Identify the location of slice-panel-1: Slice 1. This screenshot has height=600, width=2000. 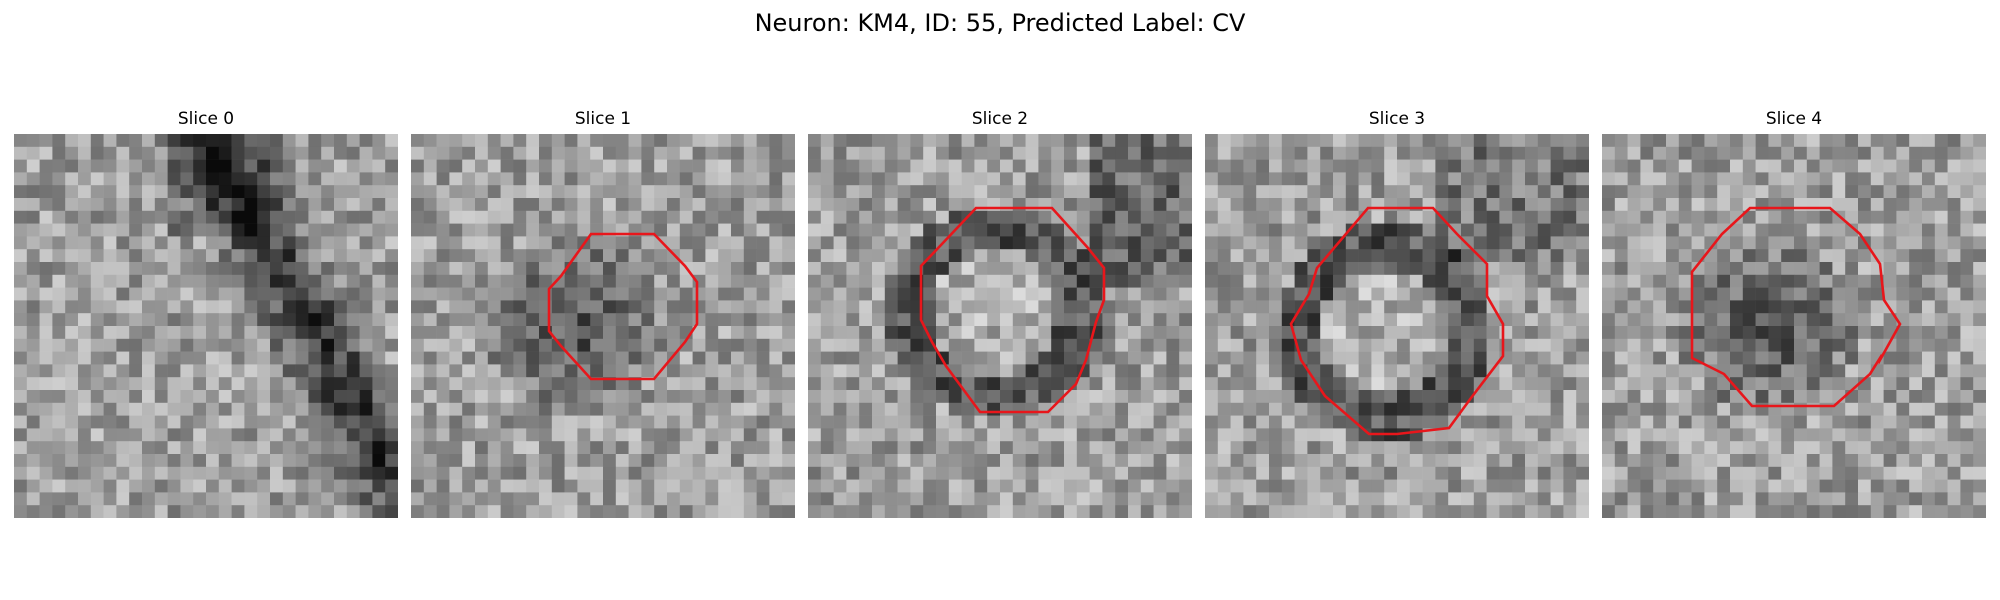
(603, 313).